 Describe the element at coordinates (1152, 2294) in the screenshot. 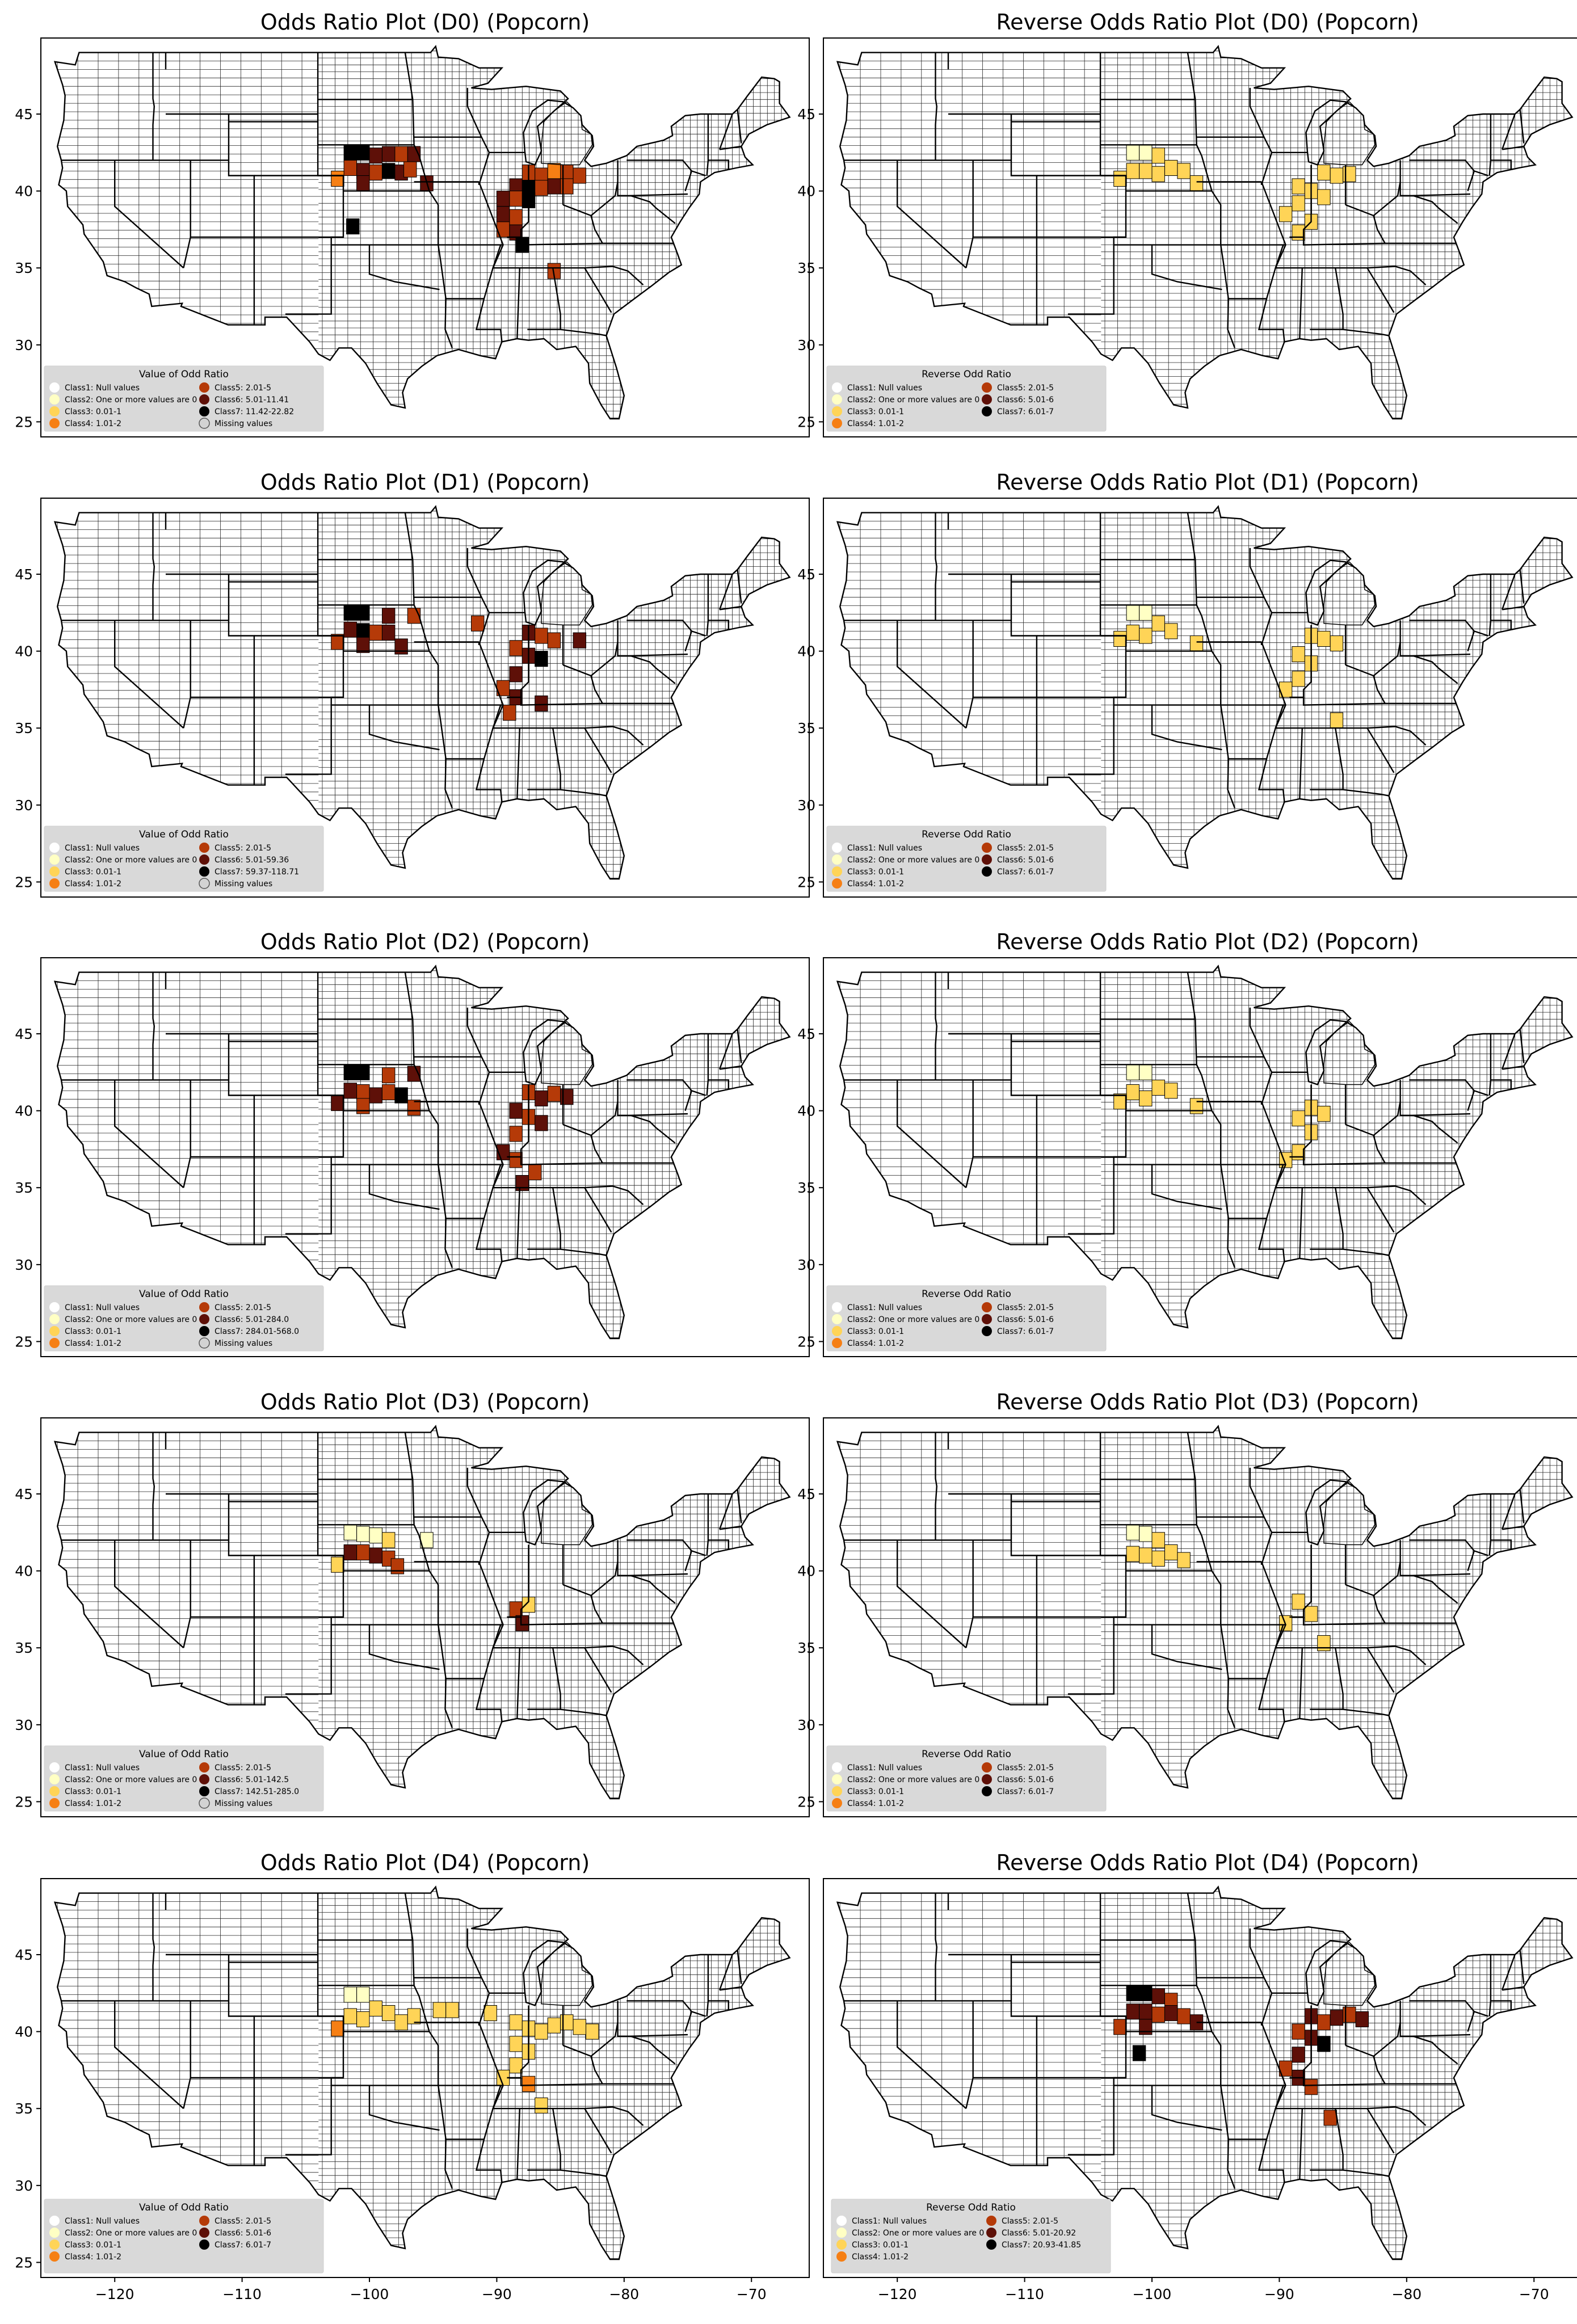

I see `x-tick-label: −100` at that location.